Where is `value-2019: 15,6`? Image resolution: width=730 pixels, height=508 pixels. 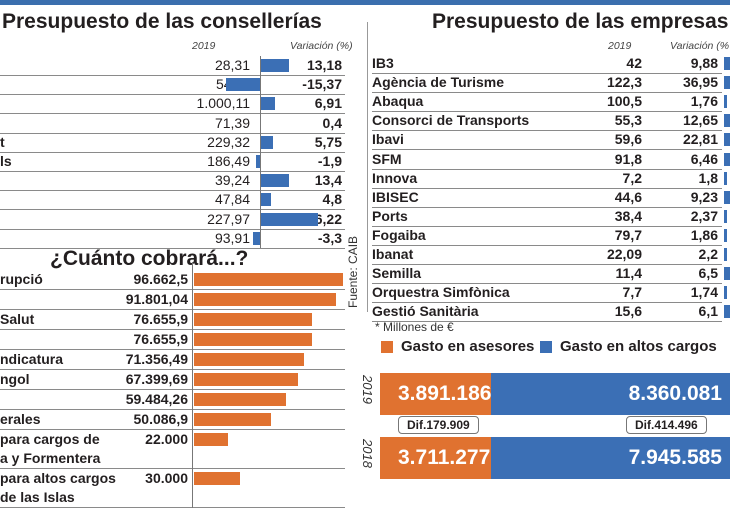
value-2019: 15,6 is located at coordinates (628, 311).